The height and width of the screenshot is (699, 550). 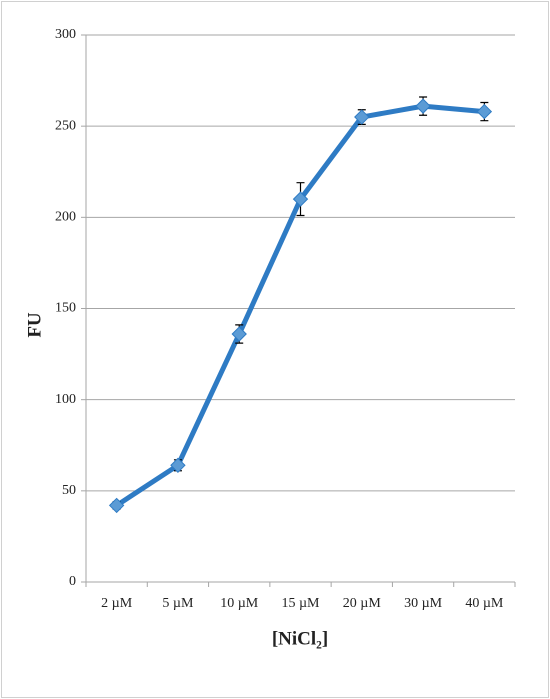 What do you see at coordinates (72, 581) in the screenshot?
I see `y-tick-label: 0` at bounding box center [72, 581].